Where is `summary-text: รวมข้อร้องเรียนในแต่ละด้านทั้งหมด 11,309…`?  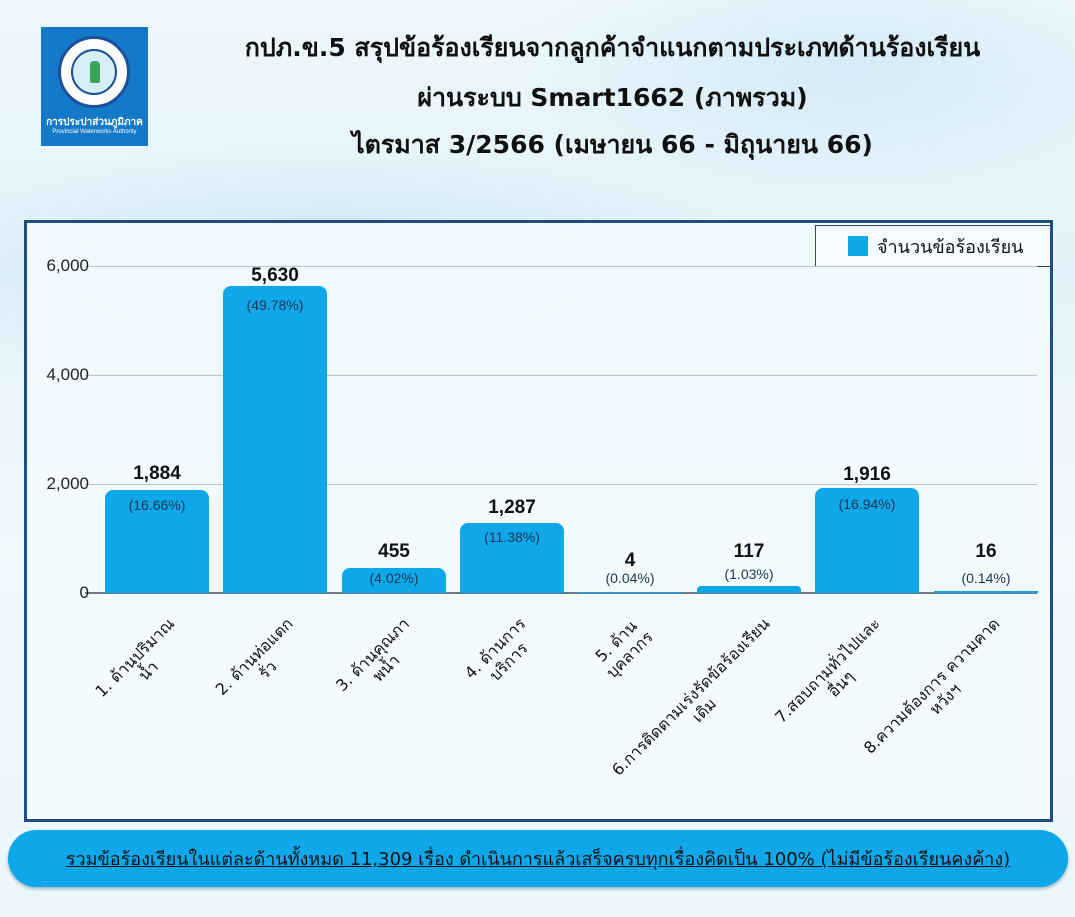 summary-text: รวมข้อร้องเรียนในแต่ละด้านทั้งหมด 11,309… is located at coordinates (538, 859).